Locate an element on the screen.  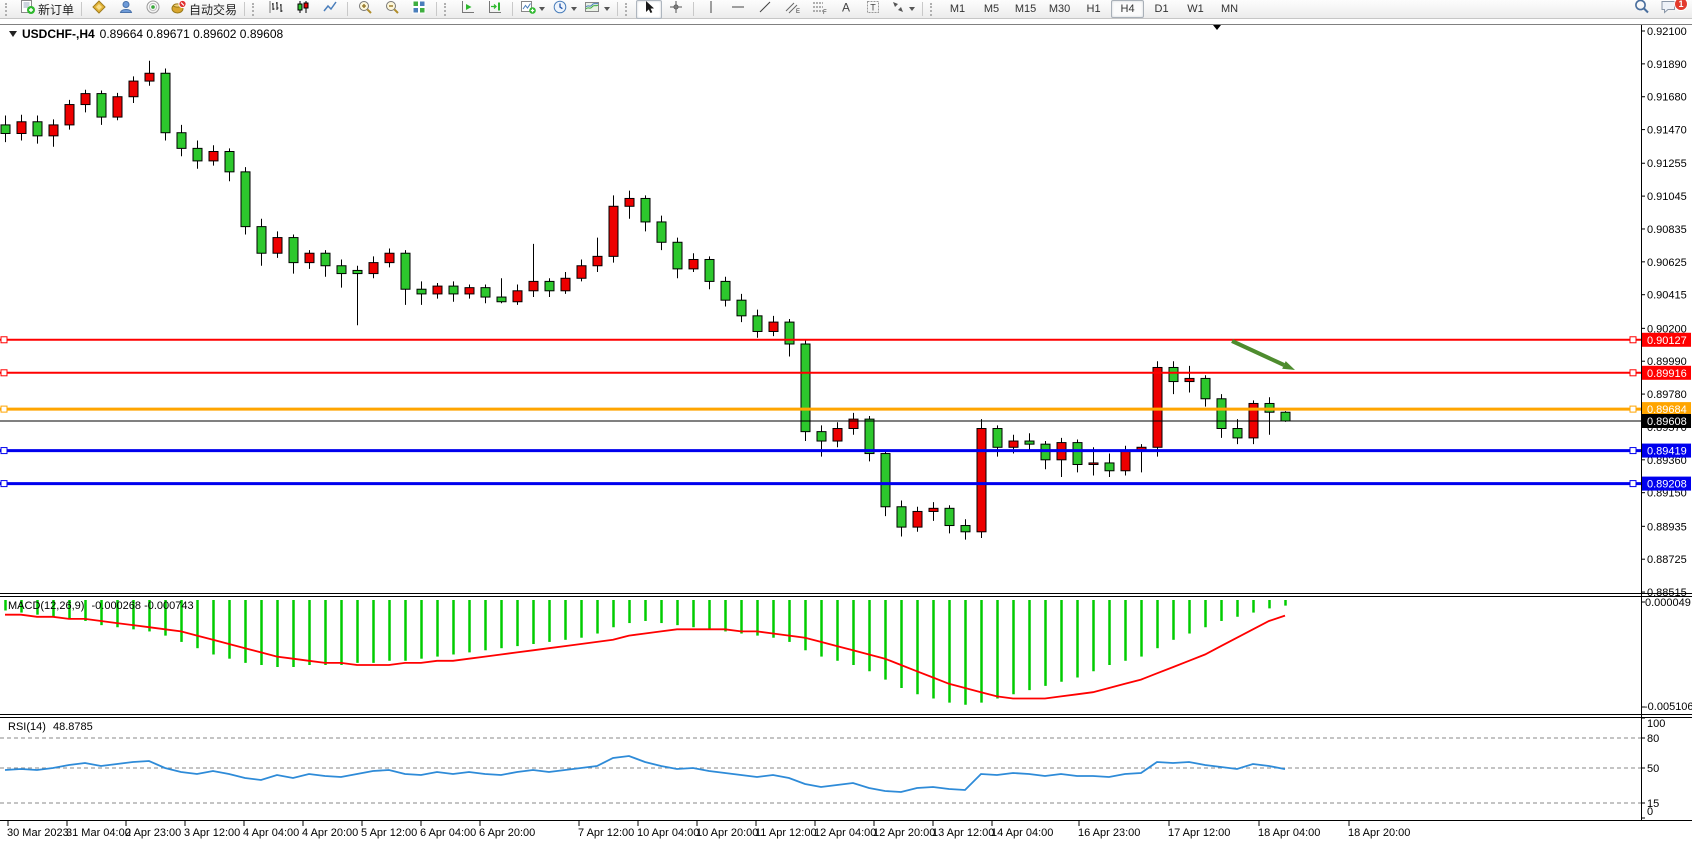
template-button is located at coordinates (597, 9).